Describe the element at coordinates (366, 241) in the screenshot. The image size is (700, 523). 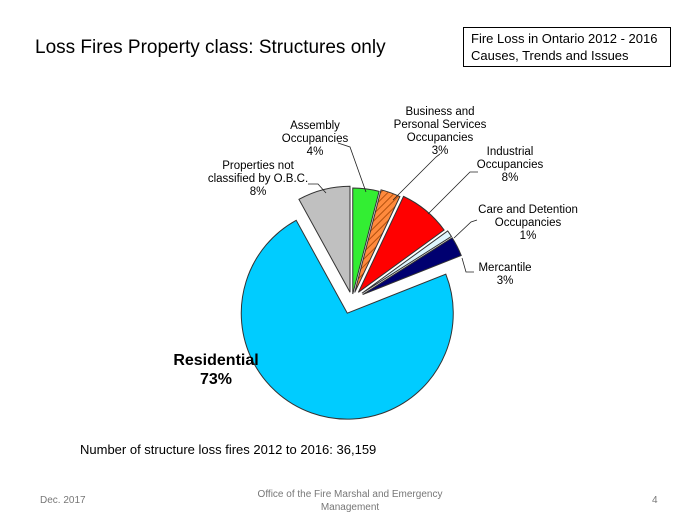
I see `pie-slice-assembly-occupancies` at that location.